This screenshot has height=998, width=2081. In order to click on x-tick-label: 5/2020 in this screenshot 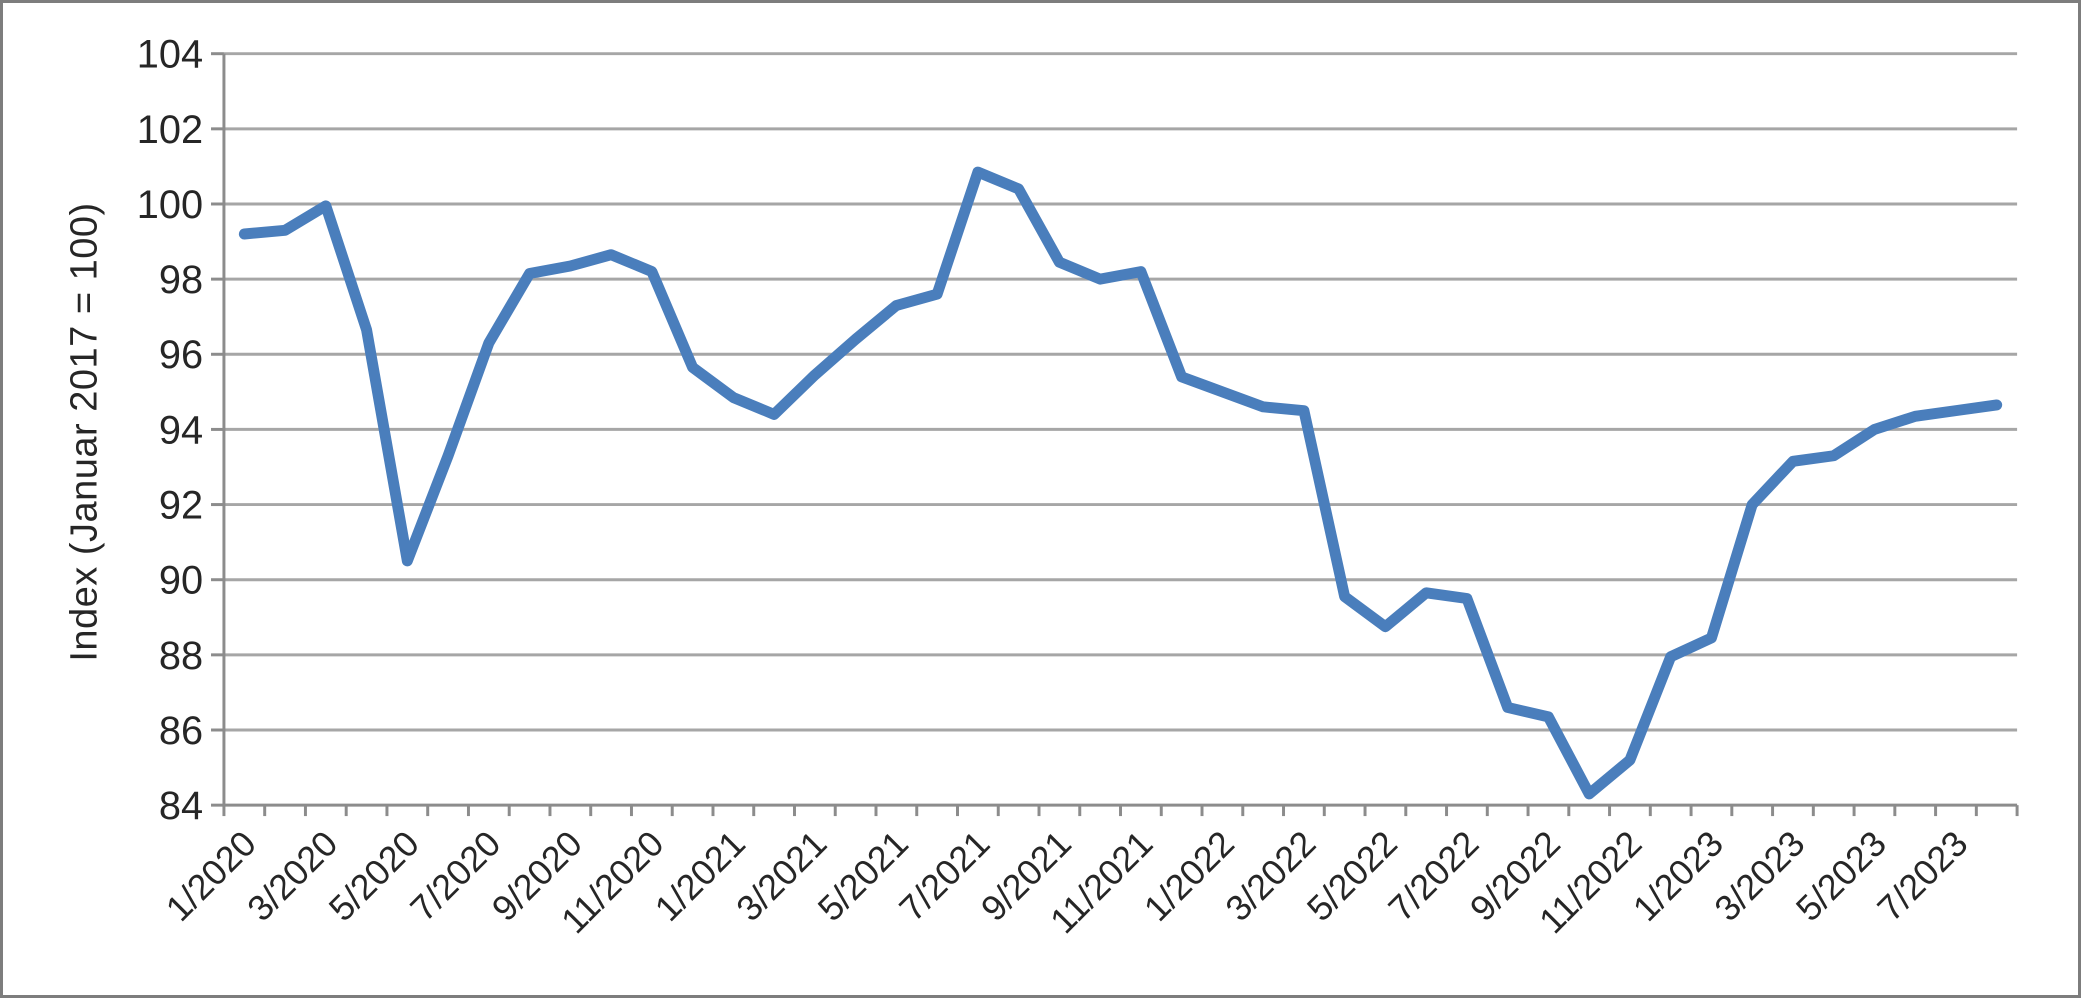, I will do `click(374, 876)`.